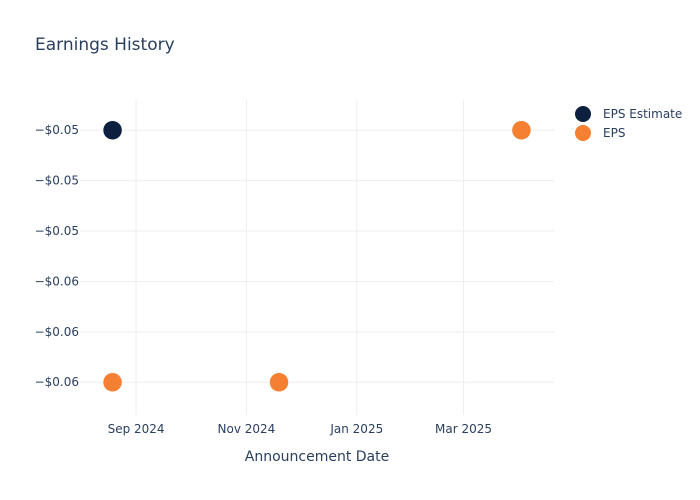 This screenshot has width=700, height=500. What do you see at coordinates (628, 123) in the screenshot?
I see `legend: EPS Estimate EPS` at bounding box center [628, 123].